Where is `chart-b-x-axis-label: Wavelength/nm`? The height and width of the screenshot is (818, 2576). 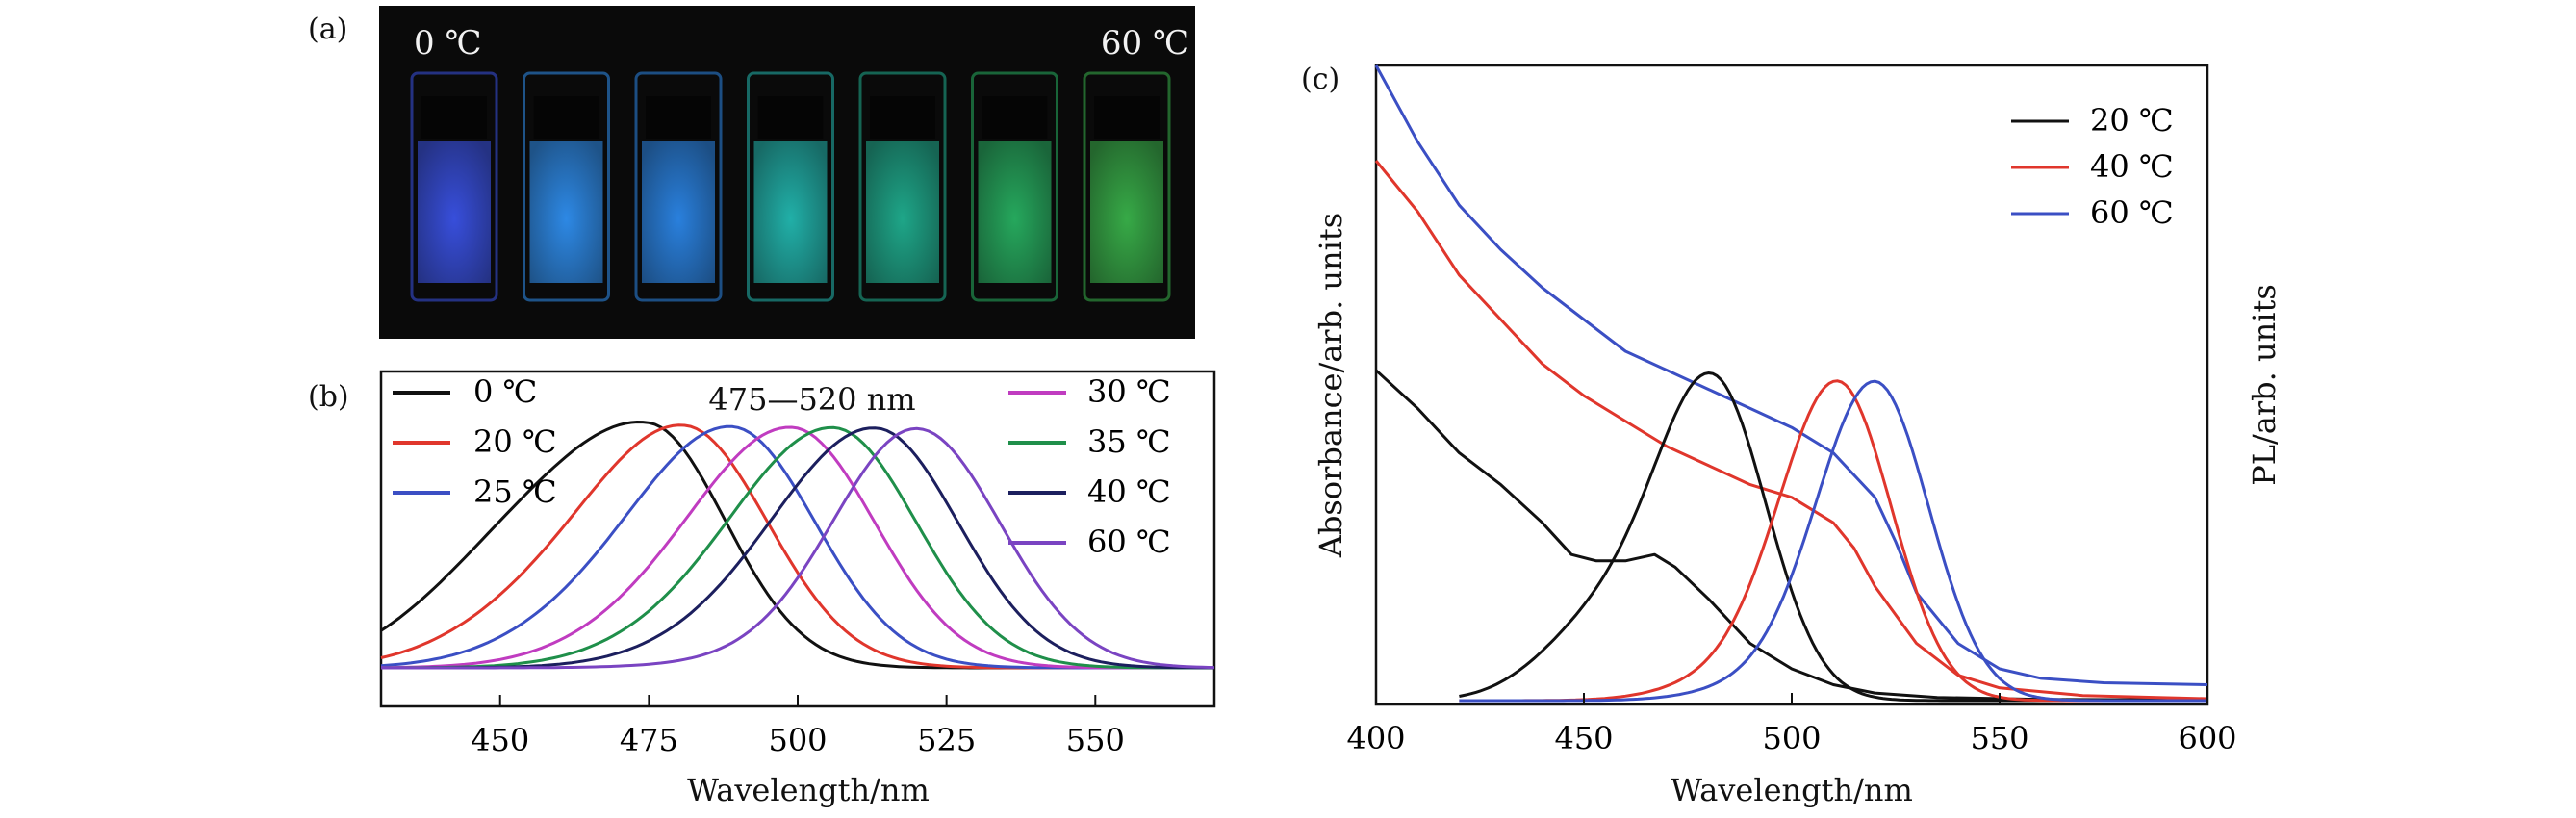
chart-b-x-axis-label: Wavelength/nm is located at coordinates (808, 790).